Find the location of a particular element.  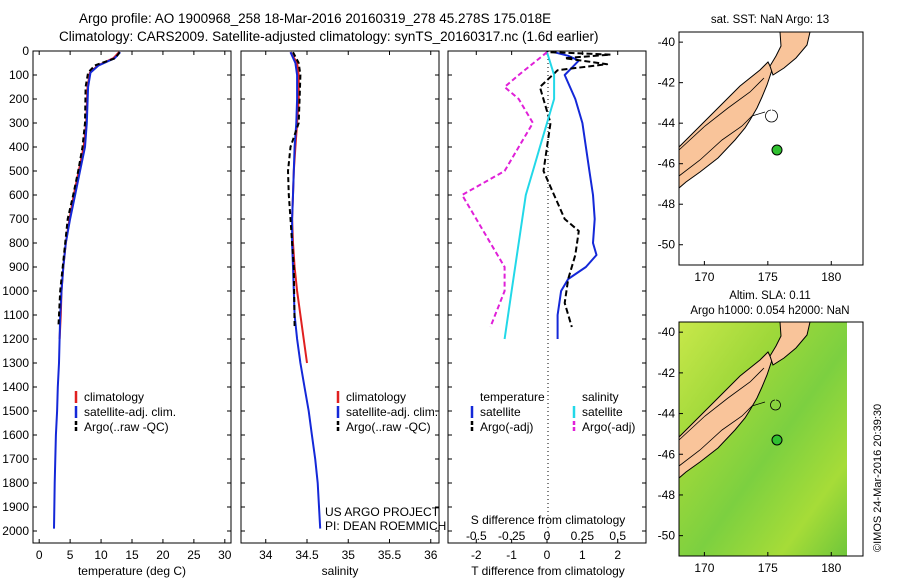

depth-tick-label: 1400 is located at coordinates (15, 387).